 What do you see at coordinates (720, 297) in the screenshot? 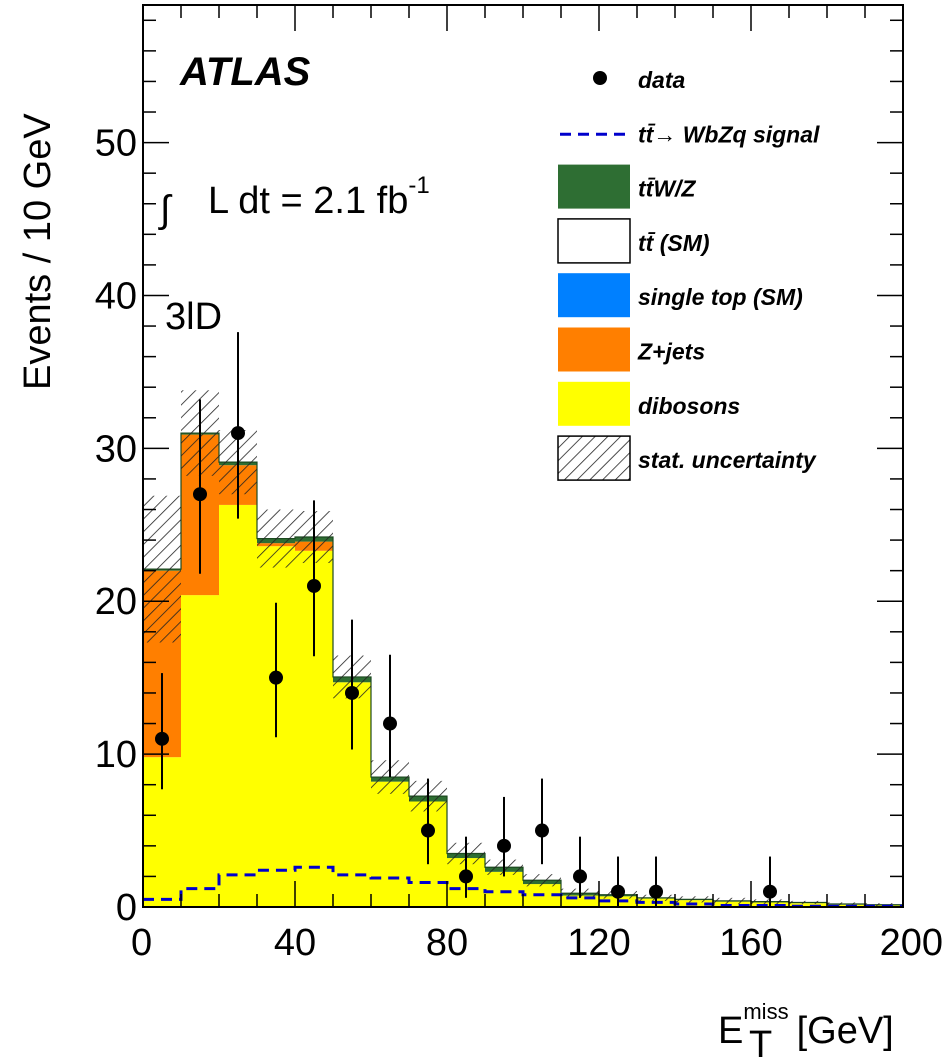
I see `legend-label-4: single top (SM)` at bounding box center [720, 297].